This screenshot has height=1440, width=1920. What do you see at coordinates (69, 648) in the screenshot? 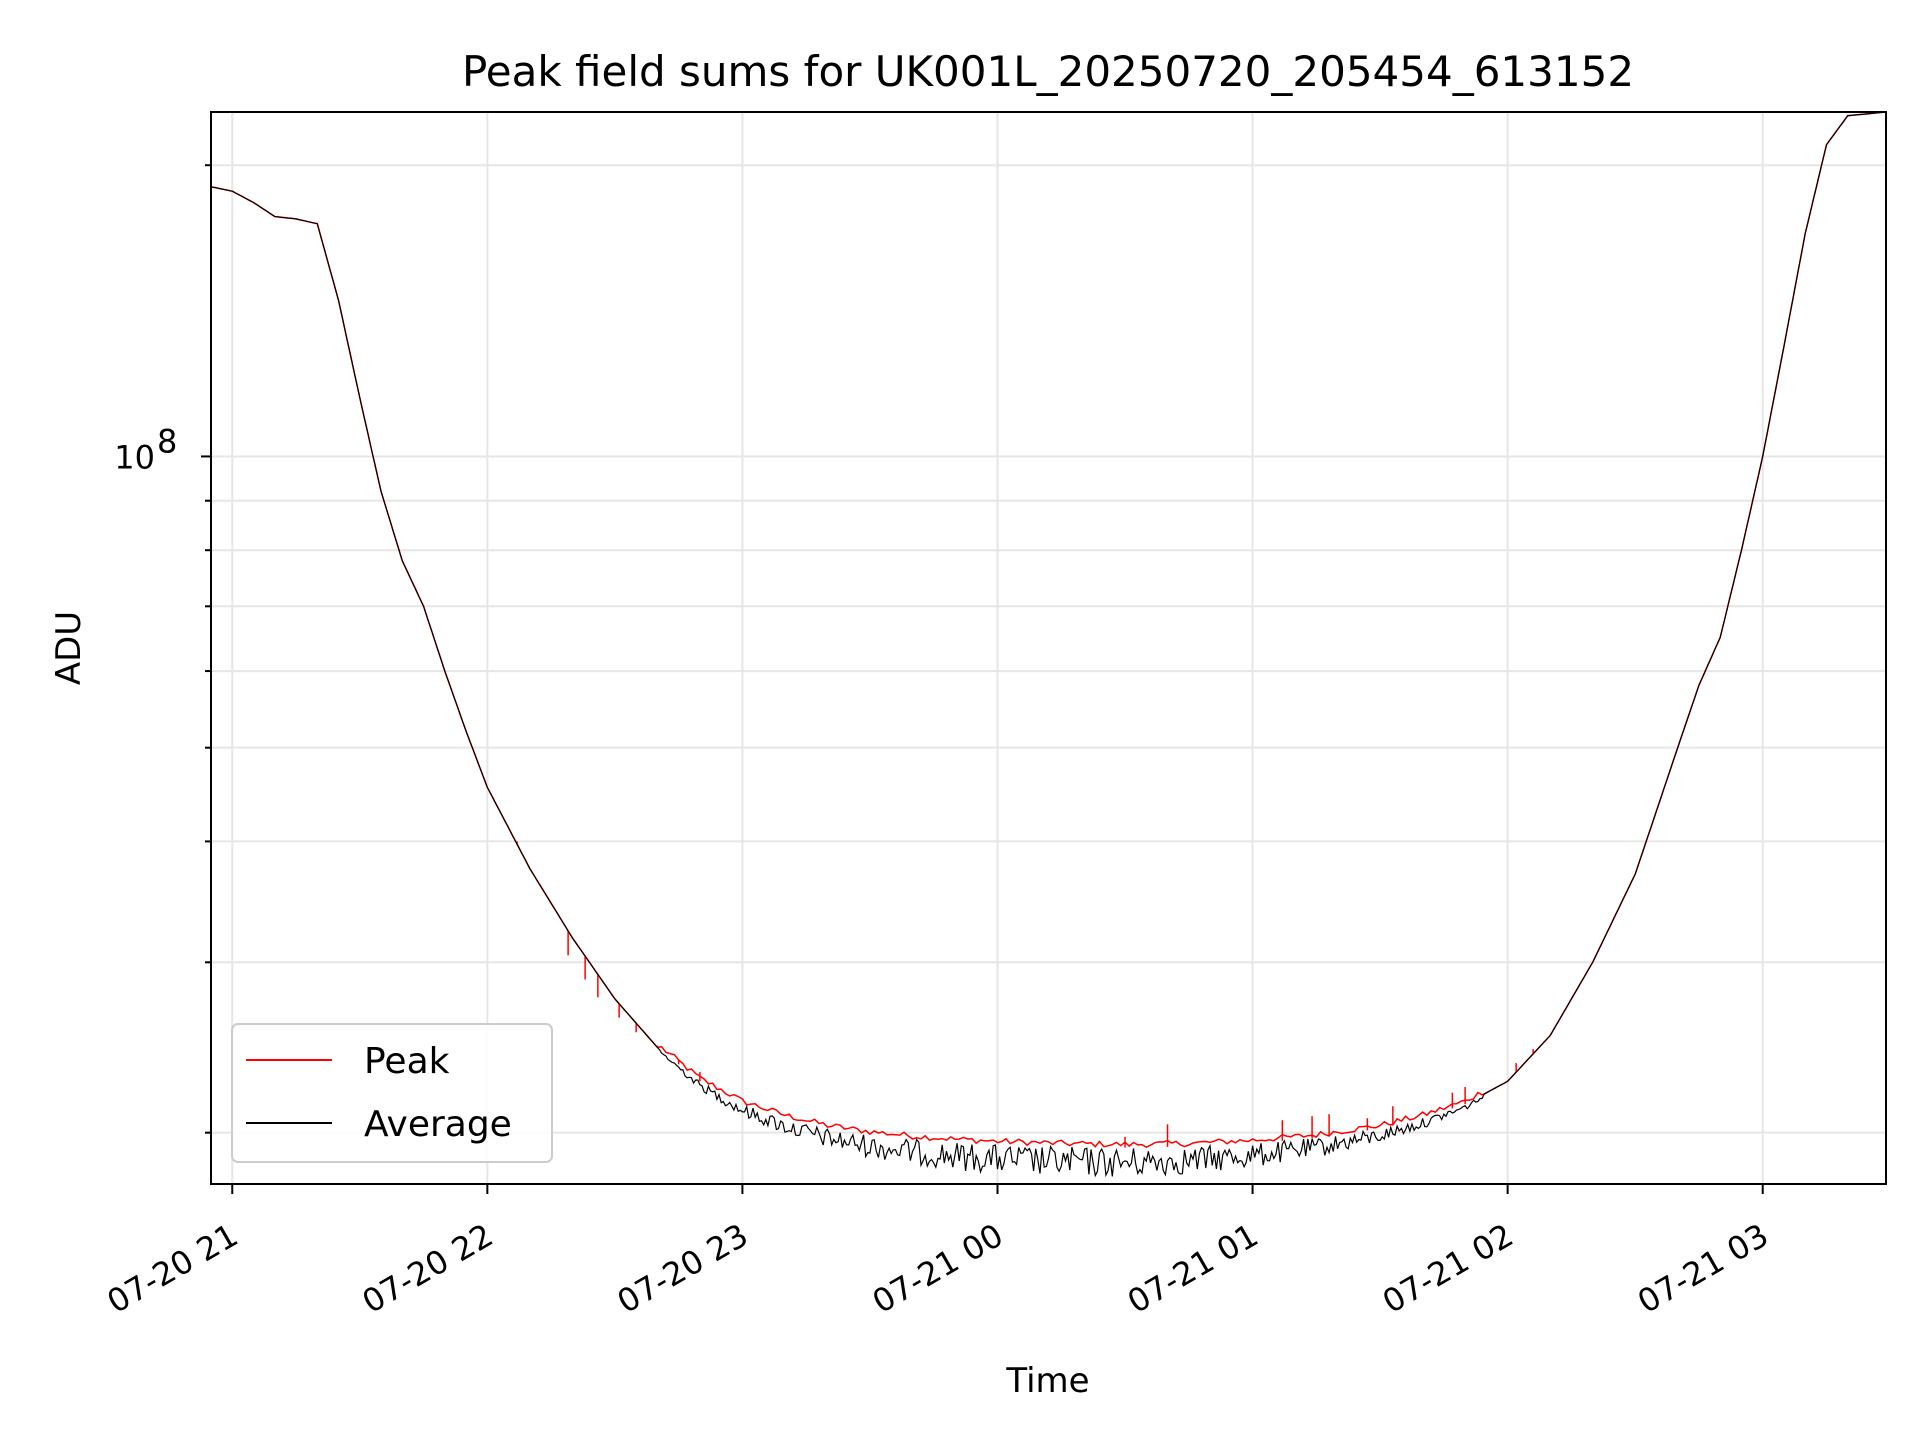
I see `y-axis-label: ADU` at bounding box center [69, 648].